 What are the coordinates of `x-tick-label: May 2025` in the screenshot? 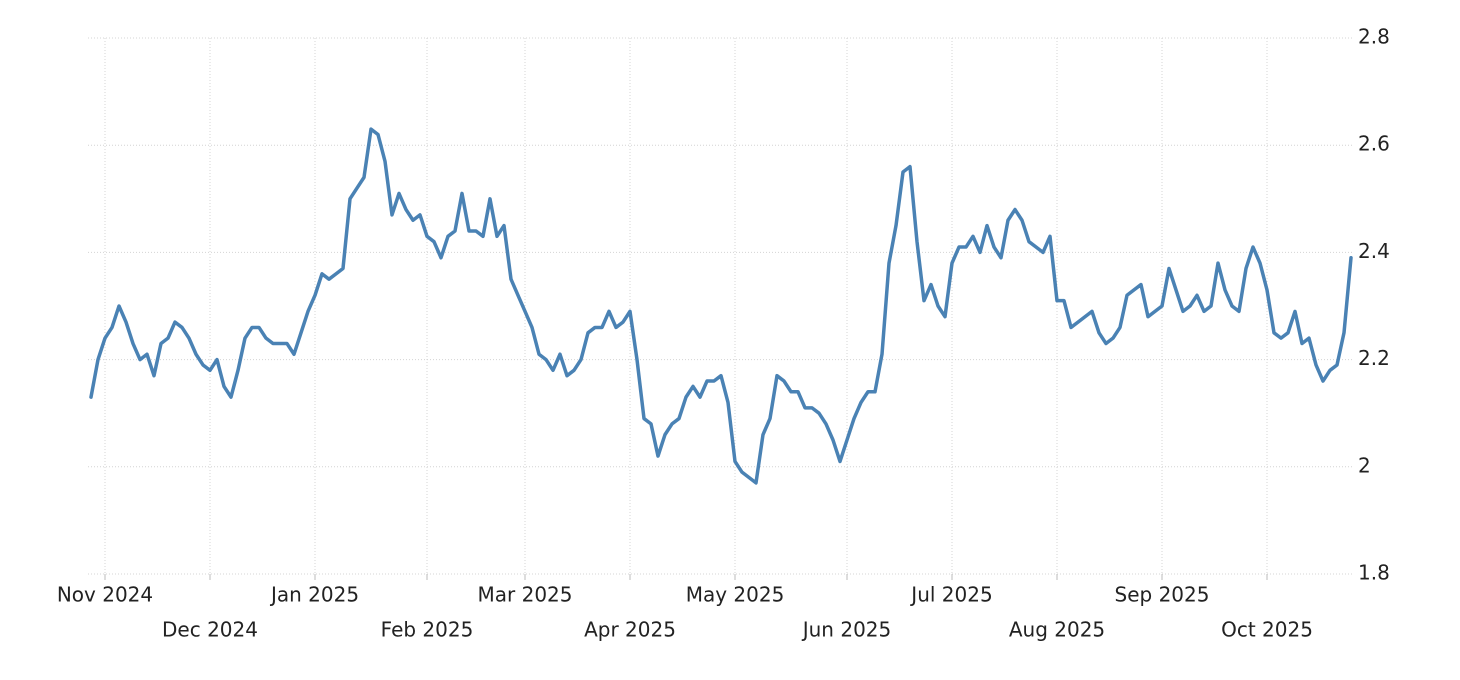 It's located at (735, 595).